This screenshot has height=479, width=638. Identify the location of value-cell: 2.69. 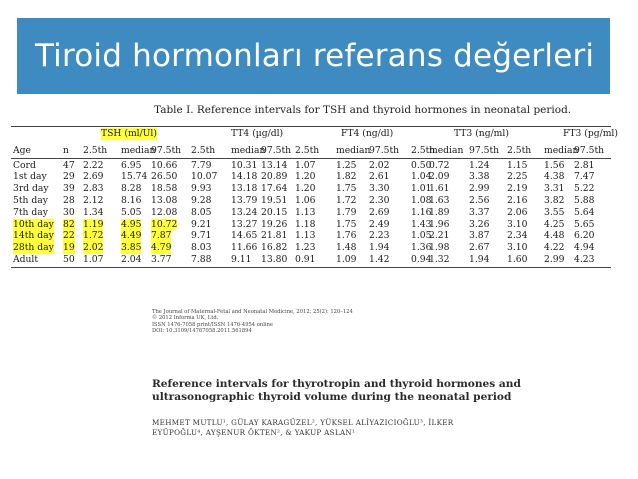
(93, 177).